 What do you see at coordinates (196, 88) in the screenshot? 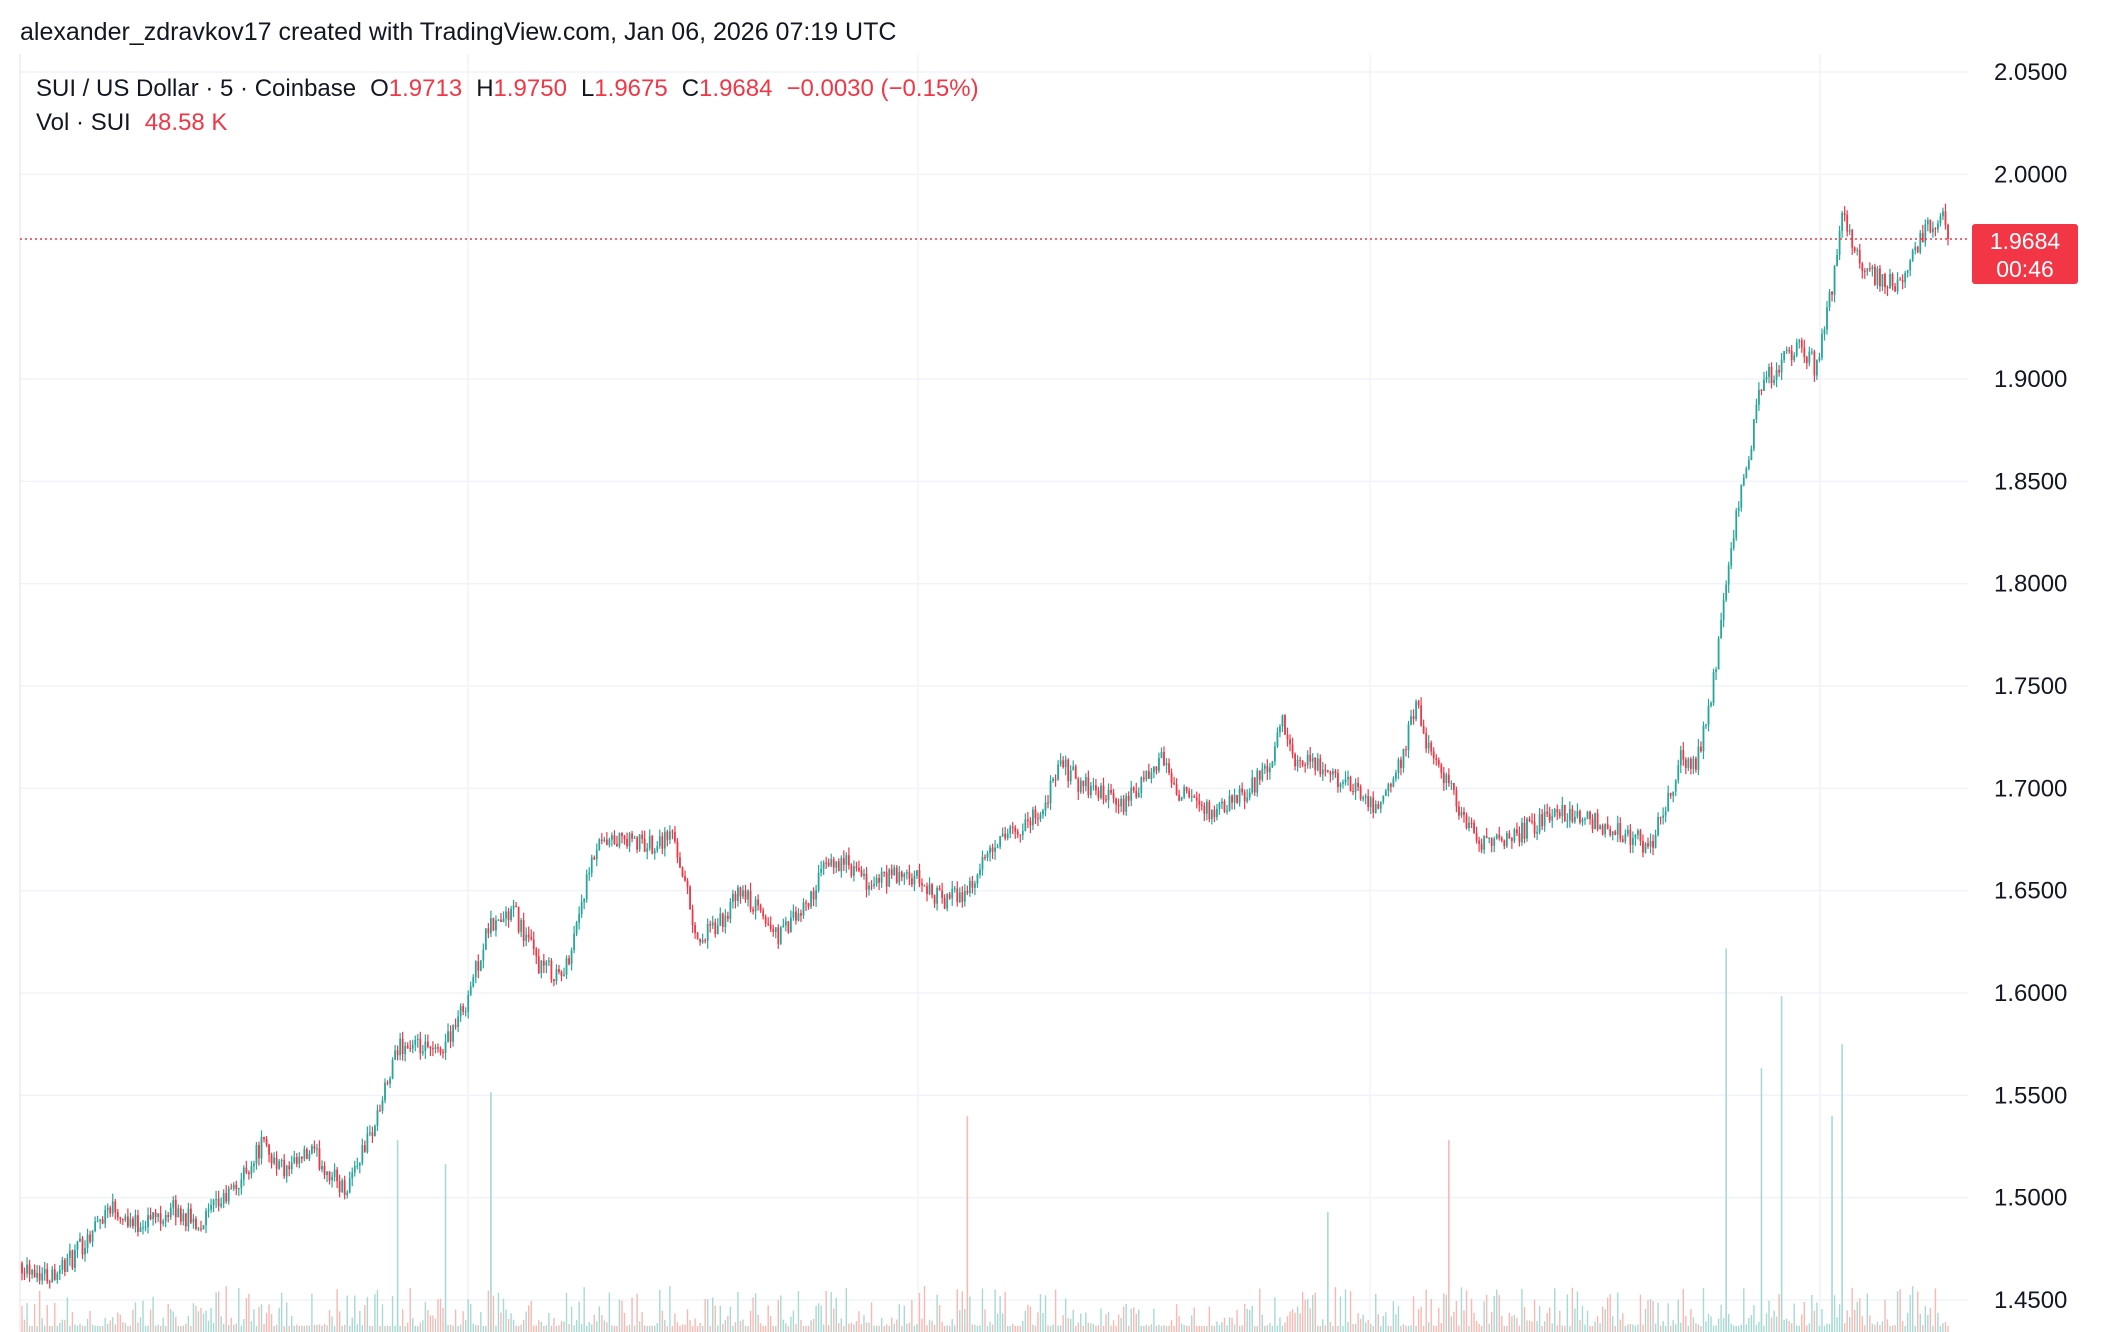
I see `symbol-label: SUI / US Dollar · 5 · Coinbase` at bounding box center [196, 88].